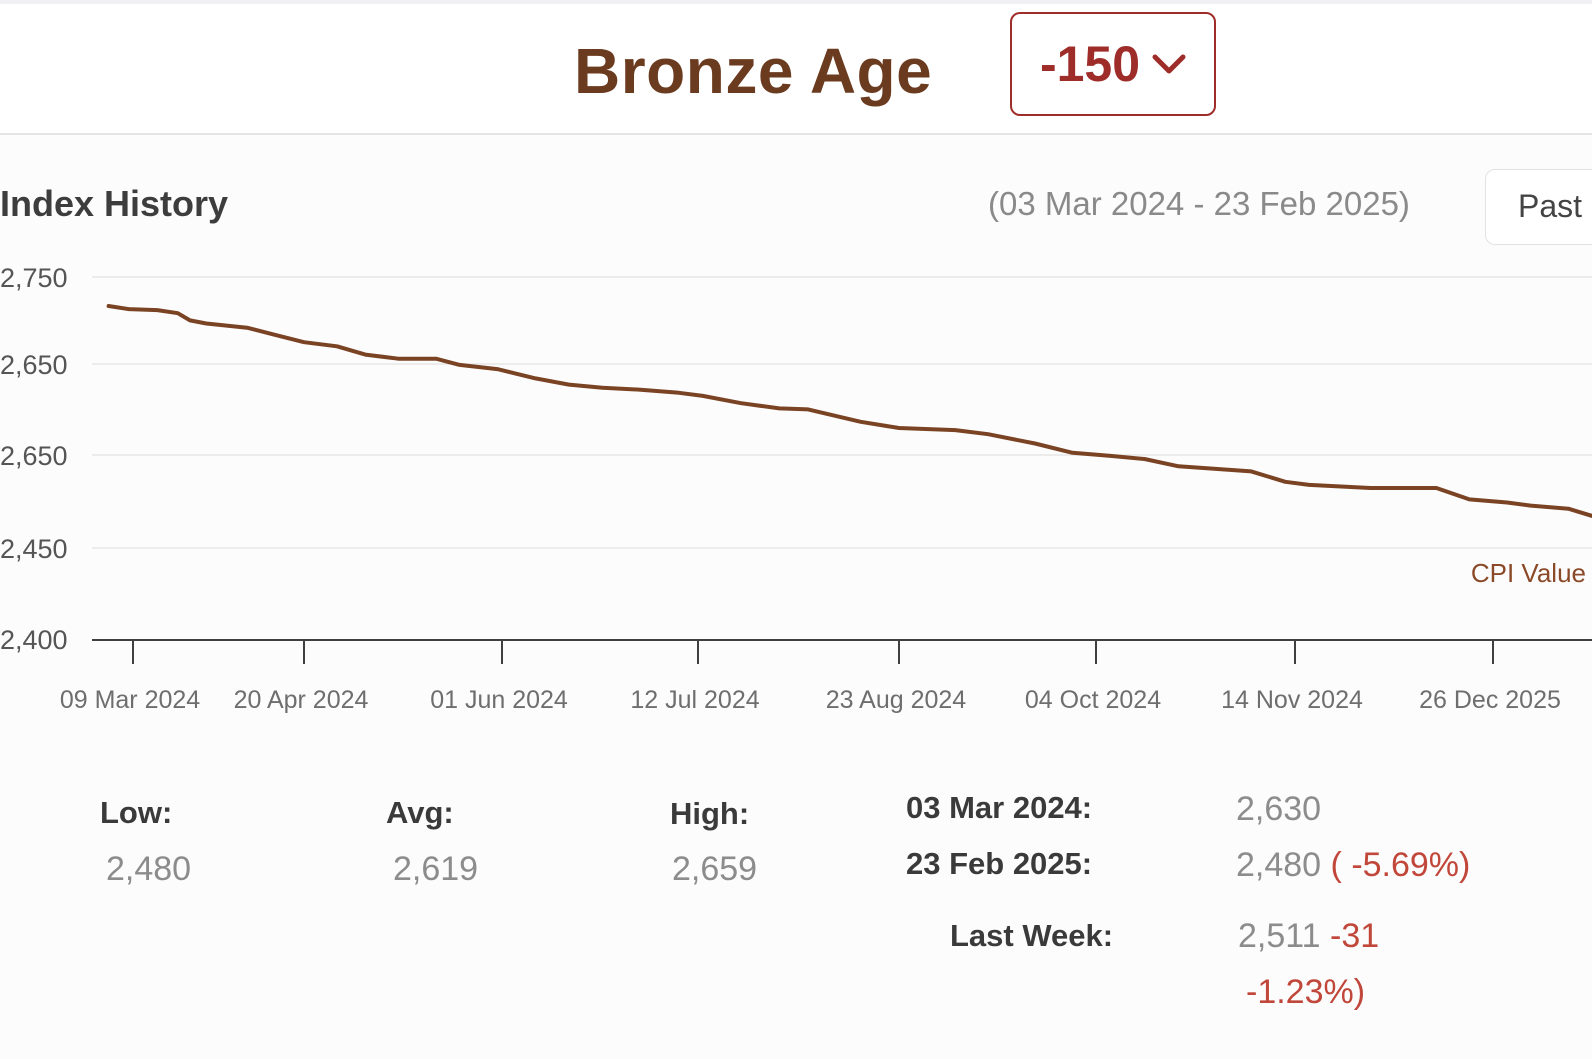 The image size is (1592, 1059). I want to click on y-tick-label: 2,450, so click(34, 549).